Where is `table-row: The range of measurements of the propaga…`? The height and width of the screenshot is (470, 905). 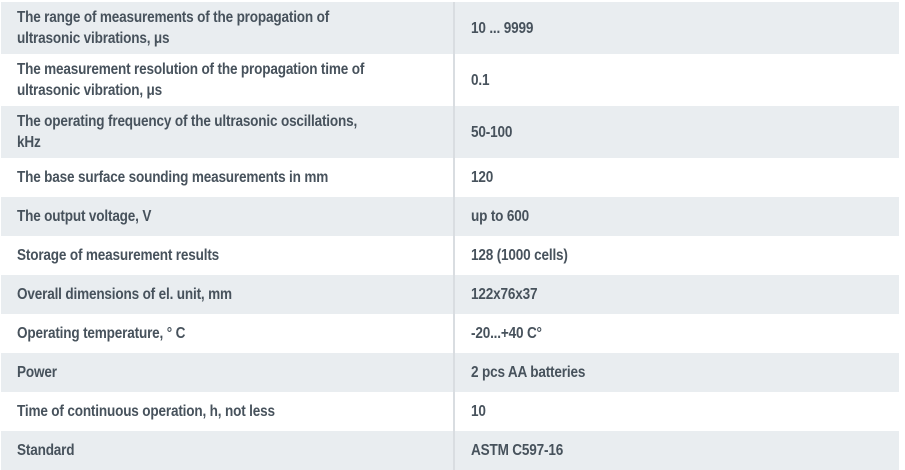 table-row: The range of measurements of the propaga… is located at coordinates (450, 28).